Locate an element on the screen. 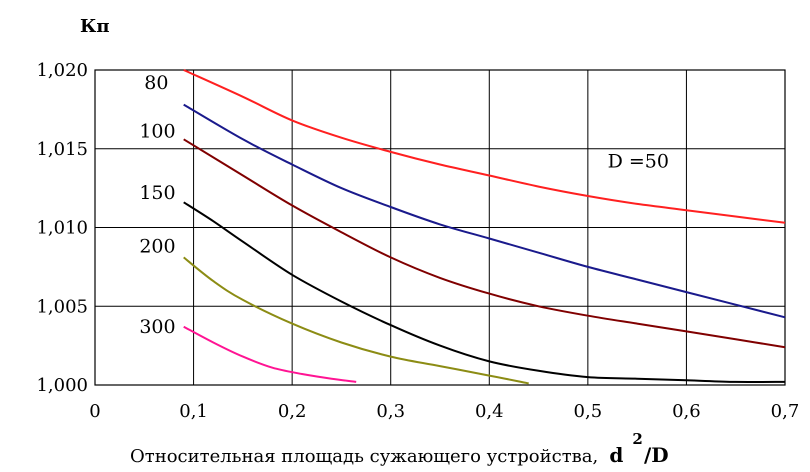 The image size is (810, 472). y-tick-label: 1,010 is located at coordinates (62, 228).